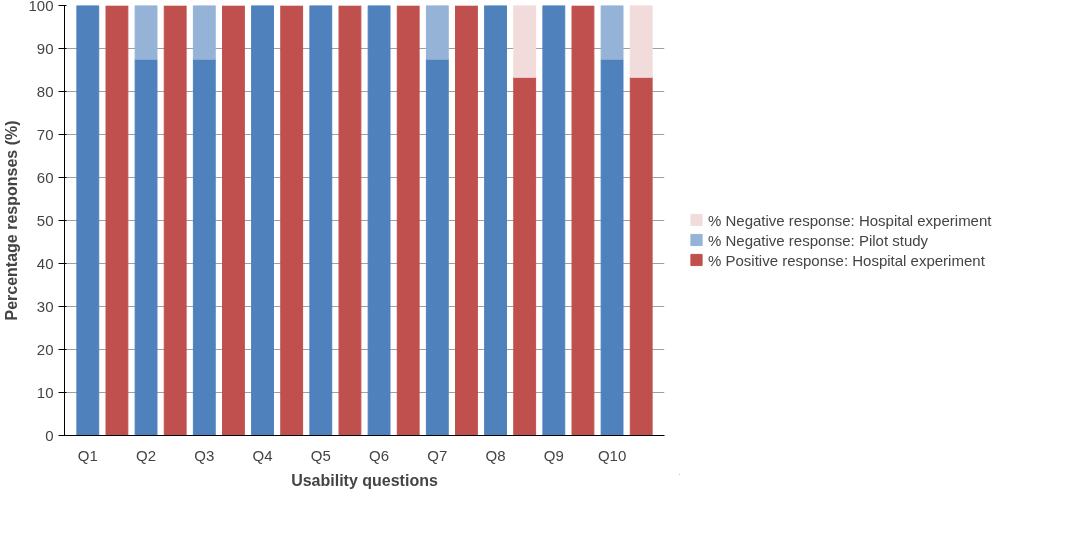 Image resolution: width=1089 pixels, height=555 pixels. What do you see at coordinates (495, 455) in the screenshot?
I see `x-tick-label: Q8` at bounding box center [495, 455].